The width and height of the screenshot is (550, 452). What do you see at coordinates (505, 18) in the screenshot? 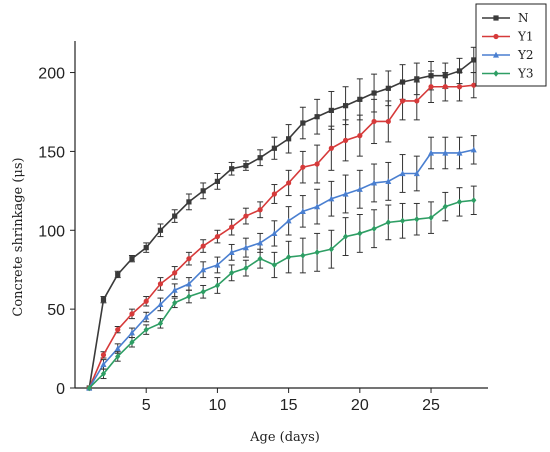
I see `legend-item-N: N` at bounding box center [505, 18].